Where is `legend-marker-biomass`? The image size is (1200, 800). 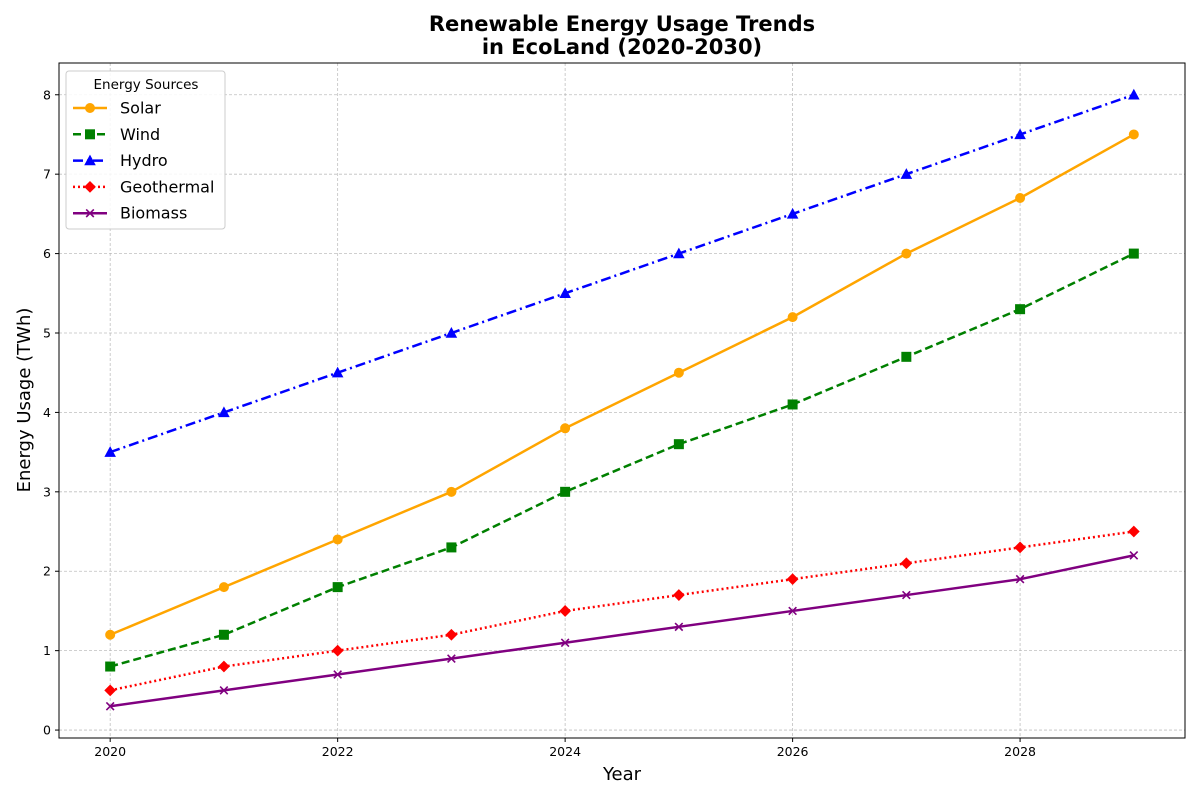
legend-marker-biomass is located at coordinates (90, 213).